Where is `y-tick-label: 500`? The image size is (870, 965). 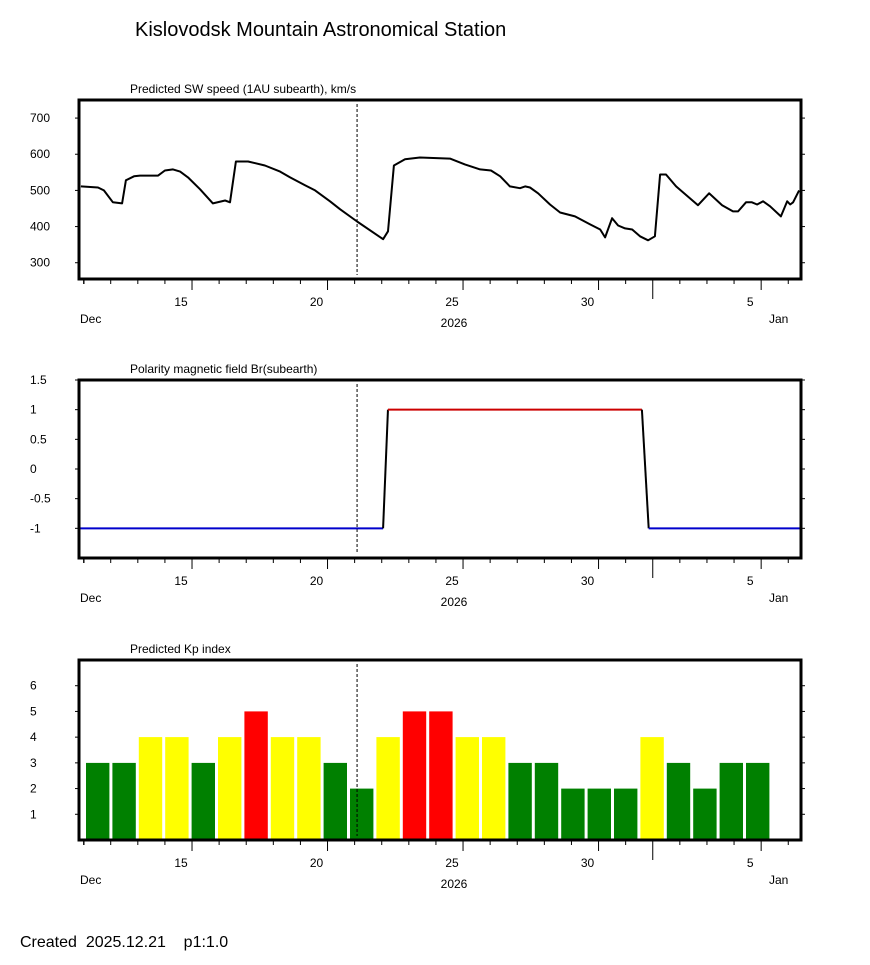 y-tick-label: 500 is located at coordinates (40, 190).